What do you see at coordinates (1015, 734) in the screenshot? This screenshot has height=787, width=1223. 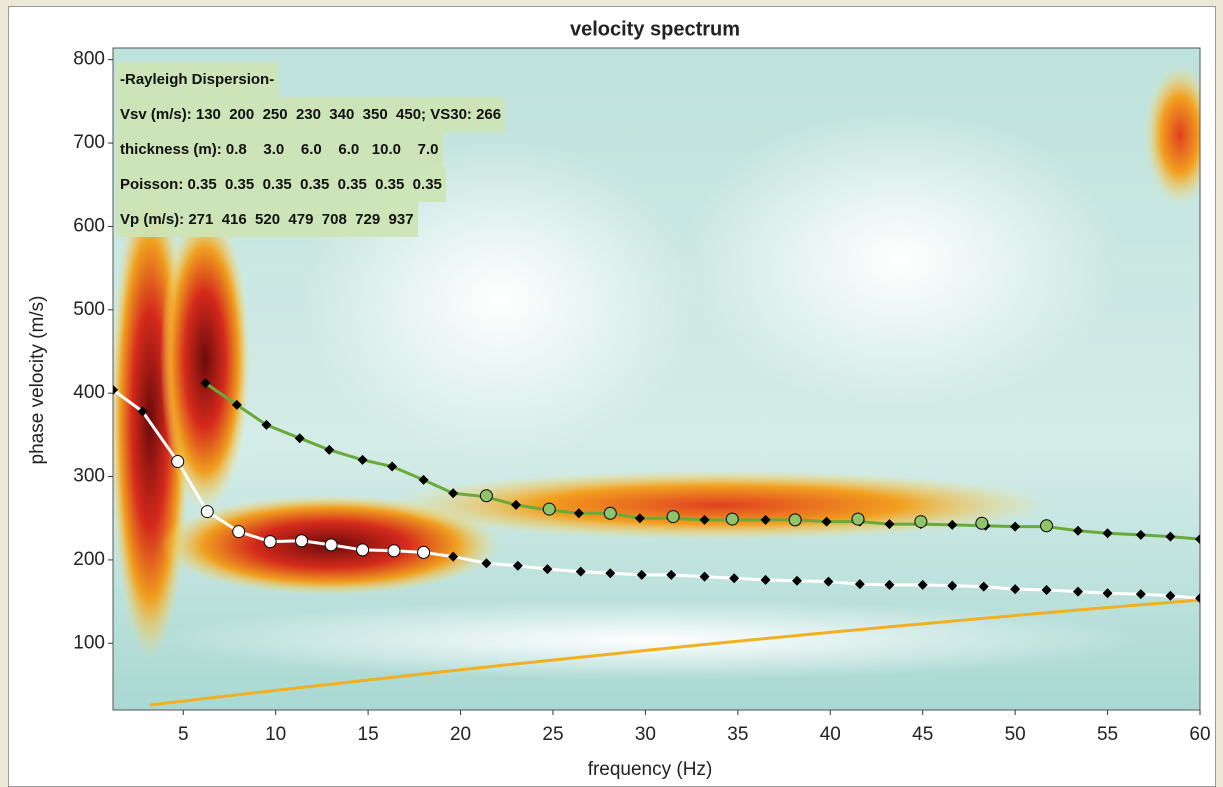 I see `x-tick-label: 50` at bounding box center [1015, 734].